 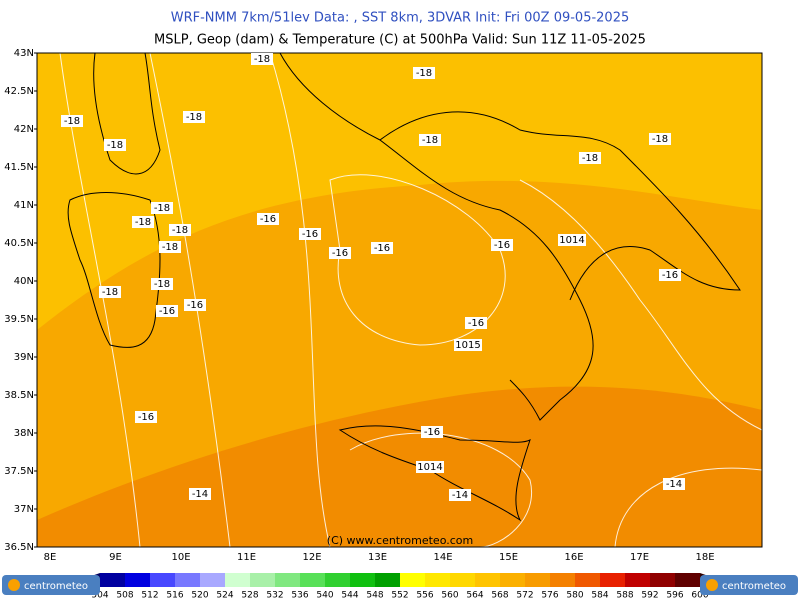 What do you see at coordinates (573, 557) in the screenshot?
I see `lon-label: 16E` at bounding box center [573, 557].